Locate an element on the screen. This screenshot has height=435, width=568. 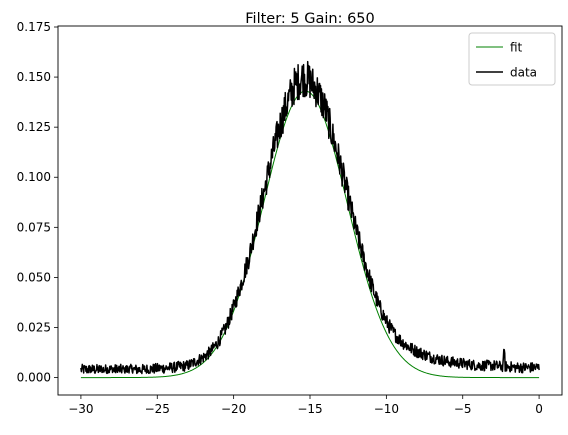
x-tick-label: −20 is located at coordinates (233, 409).